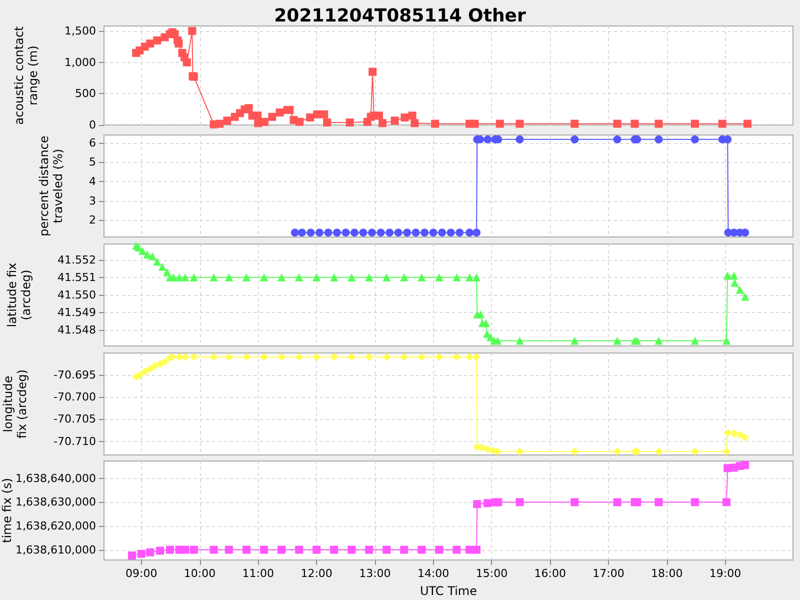  What do you see at coordinates (92, 220) in the screenshot?
I see `y-tick-label: 2` at bounding box center [92, 220].